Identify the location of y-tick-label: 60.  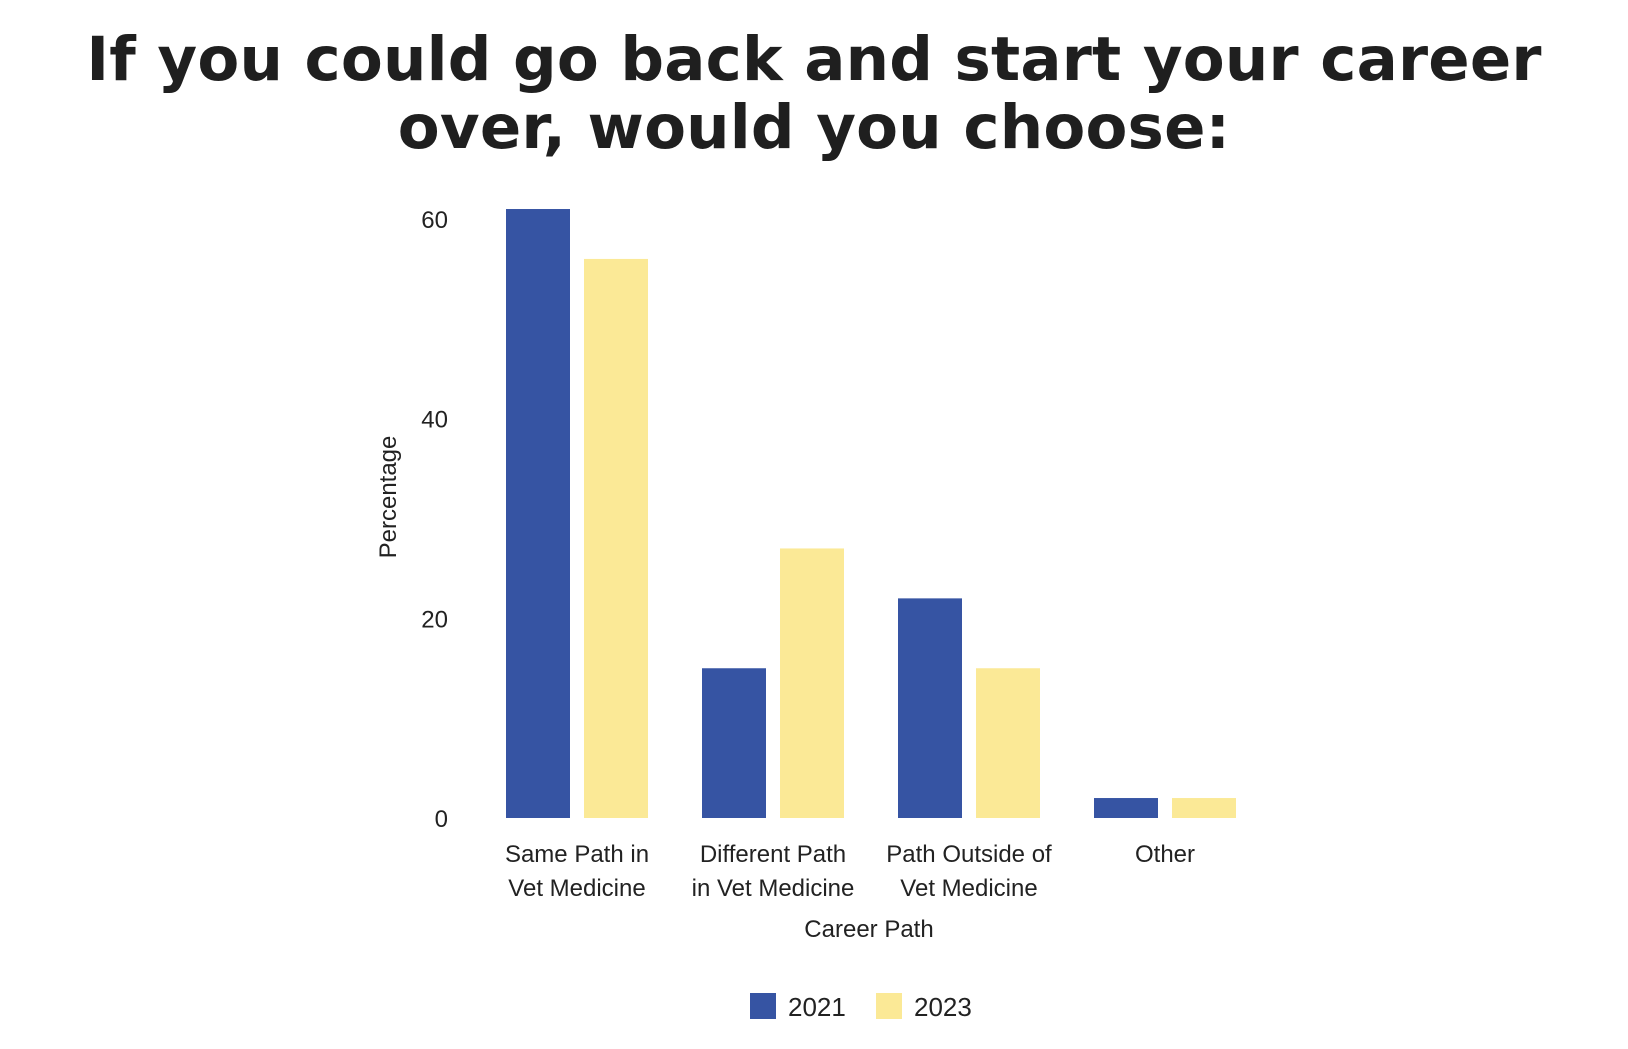
(434, 220).